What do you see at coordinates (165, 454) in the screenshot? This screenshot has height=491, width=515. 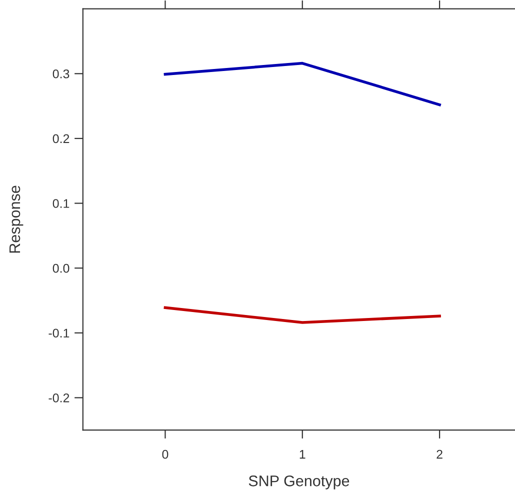 I see `x-tick-label: 0` at bounding box center [165, 454].